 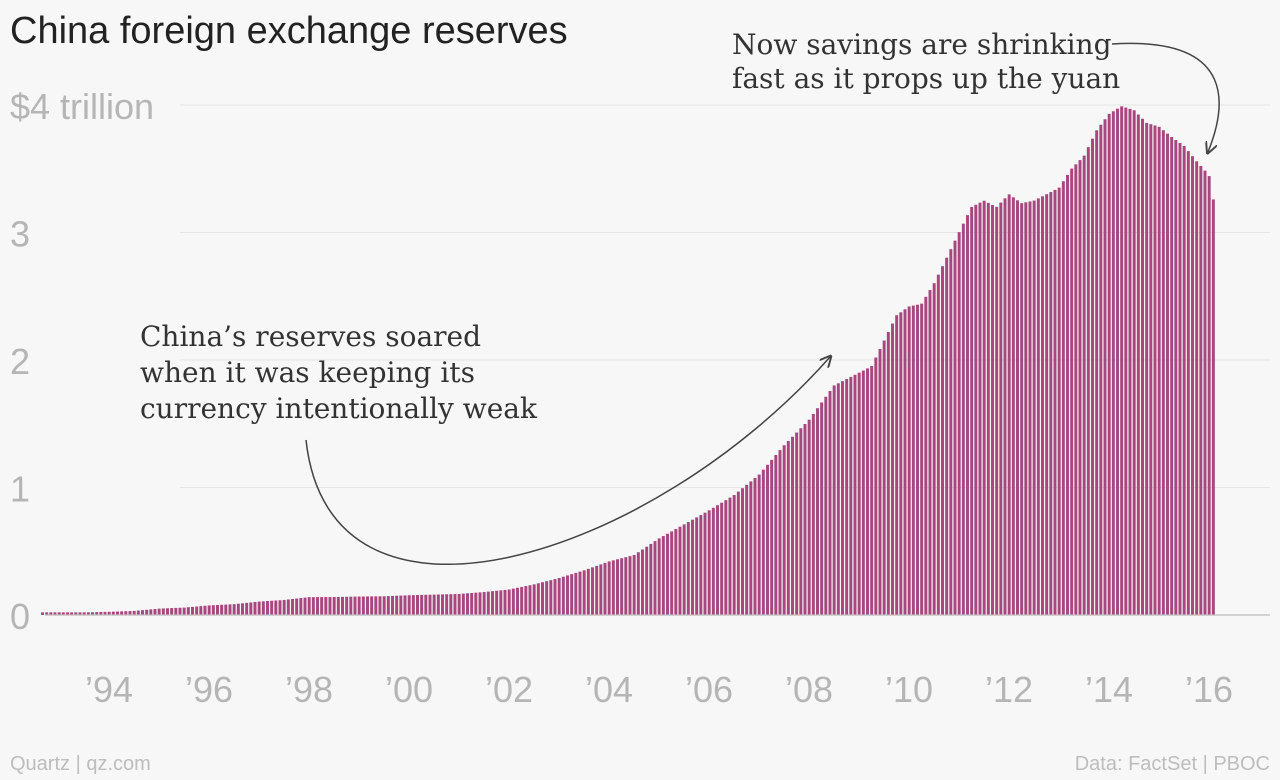 What do you see at coordinates (1109, 689) in the screenshot?
I see `x-tick-label: ’14` at bounding box center [1109, 689].